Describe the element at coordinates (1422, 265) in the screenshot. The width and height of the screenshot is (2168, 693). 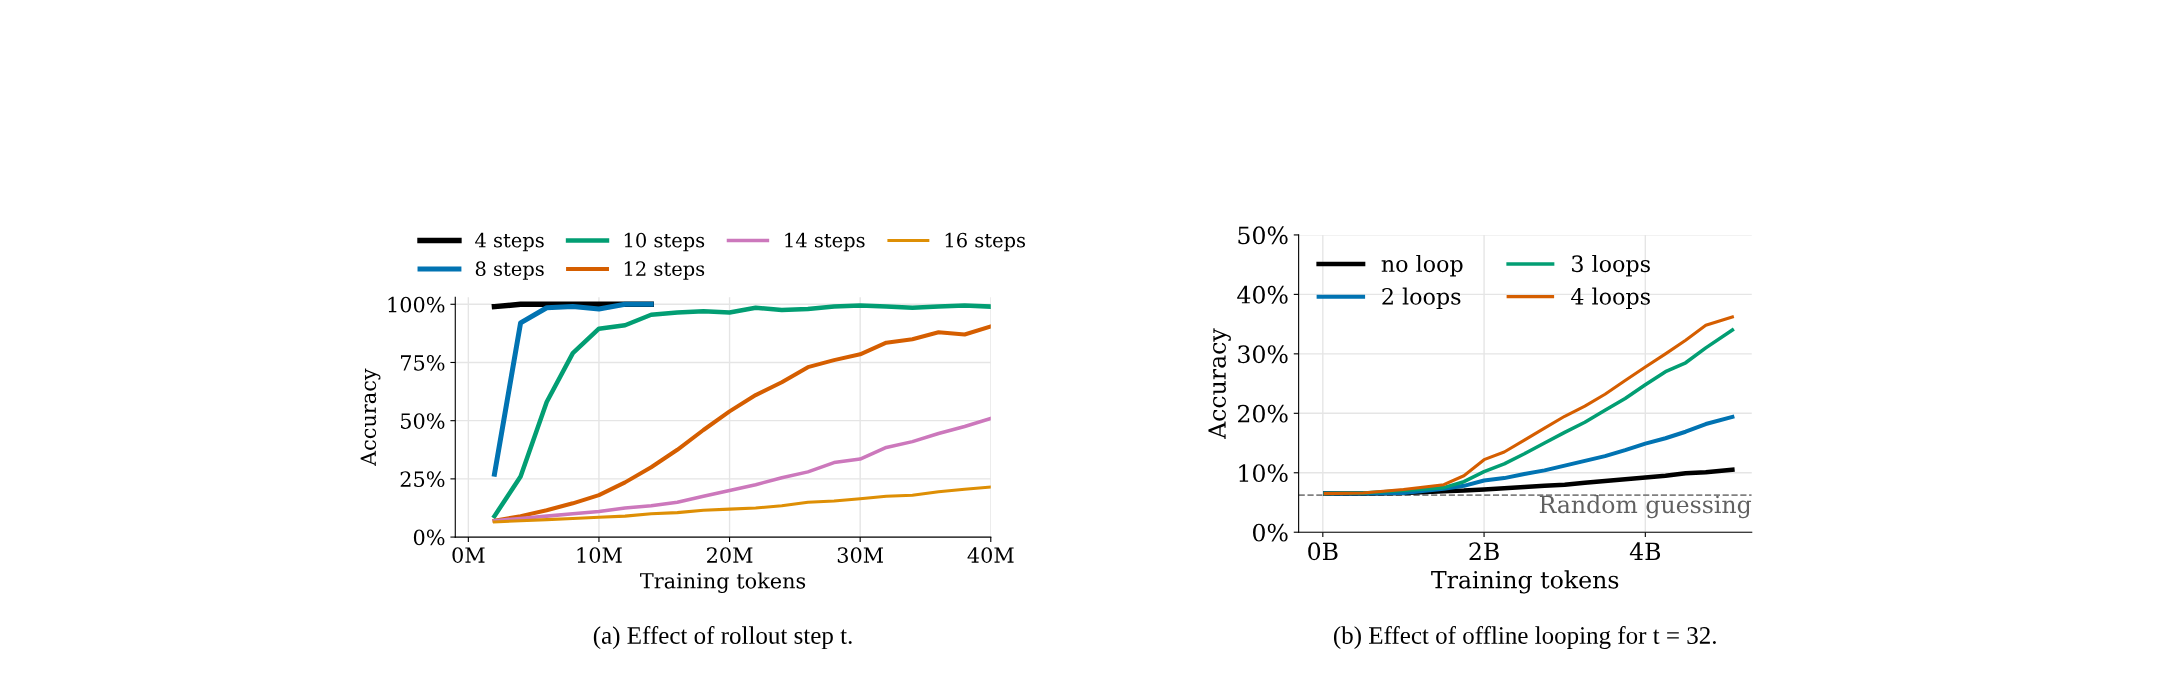
I see `legend-label: no loop` at that location.